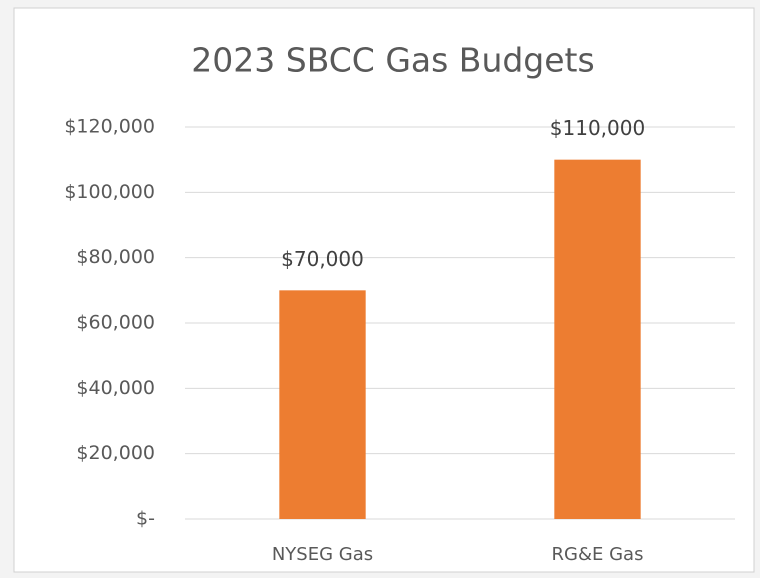 This screenshot has width=760, height=582. Describe the element at coordinates (109, 127) in the screenshot. I see `y-tick-label: $120,000` at that location.